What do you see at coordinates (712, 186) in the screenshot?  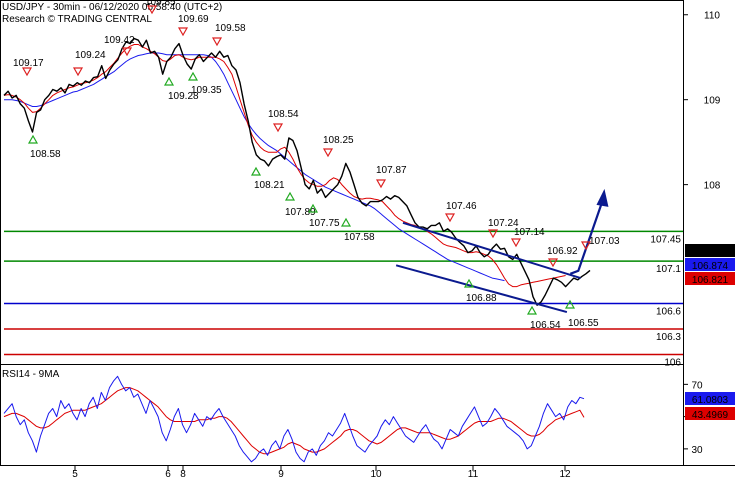 I see `y-tick-label: 108` at bounding box center [712, 186].